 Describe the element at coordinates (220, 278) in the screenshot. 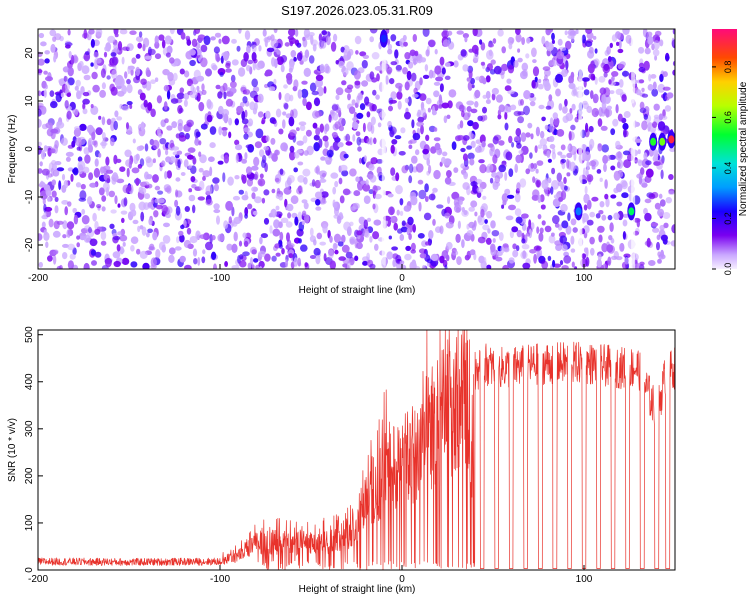

I see `x-tick-label: -100` at that location.